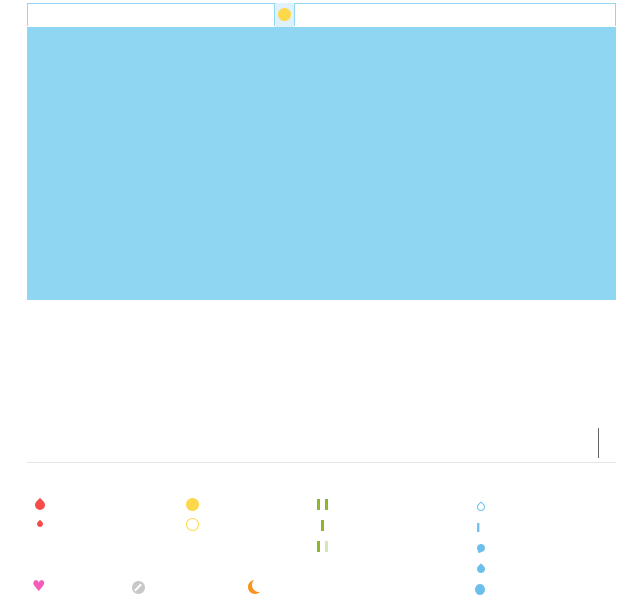 The height and width of the screenshot is (595, 626). What do you see at coordinates (326, 504) in the screenshot?
I see `pregnancy-positive-icon-bar2` at bounding box center [326, 504].